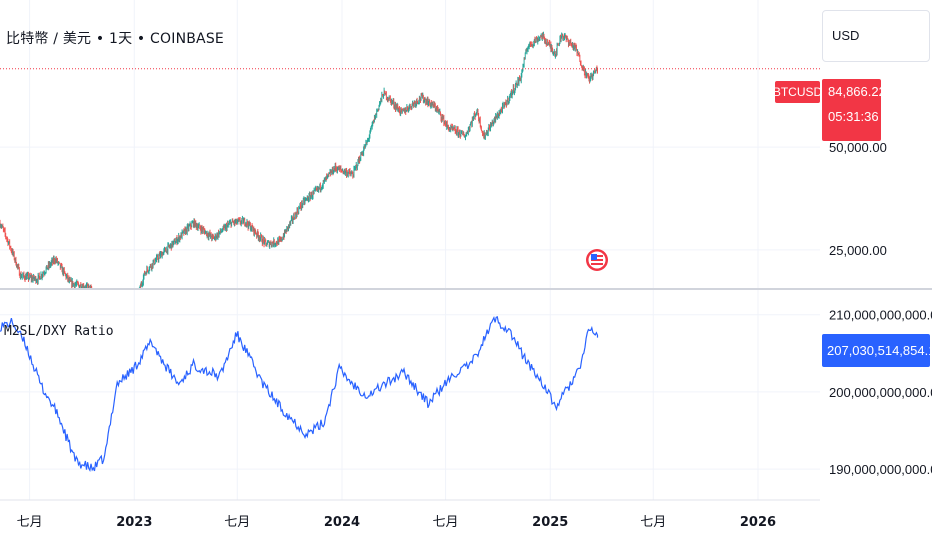 The width and height of the screenshot is (932, 550). I want to click on time-axis: 七月 2023 七月 2024 七月 2025 七月 2026, so click(396, 522).